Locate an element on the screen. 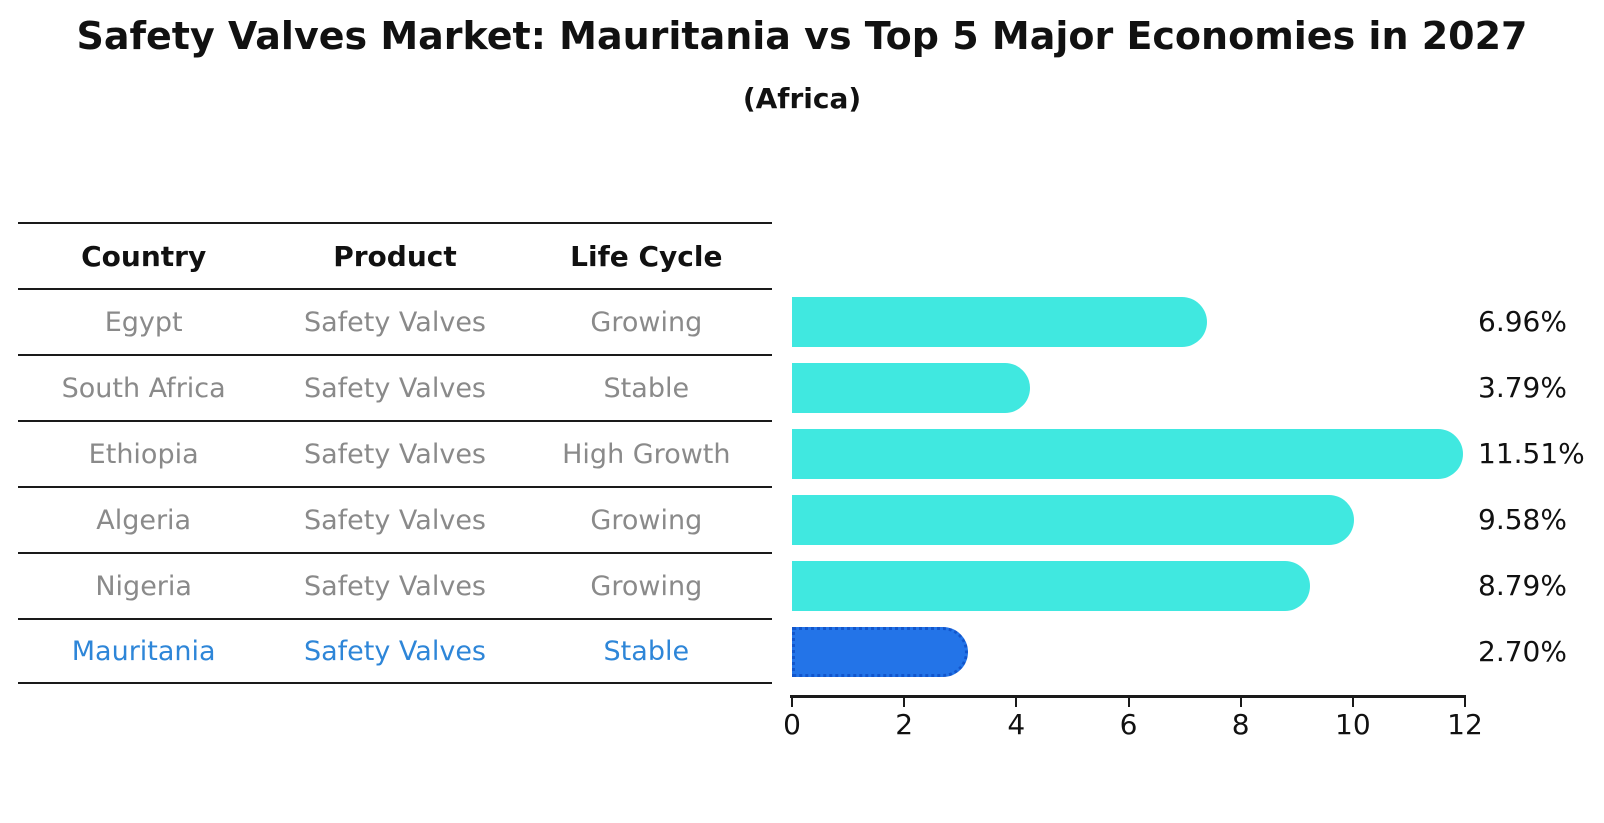 The height and width of the screenshot is (823, 1604). bar-mauritania is located at coordinates (880, 652).